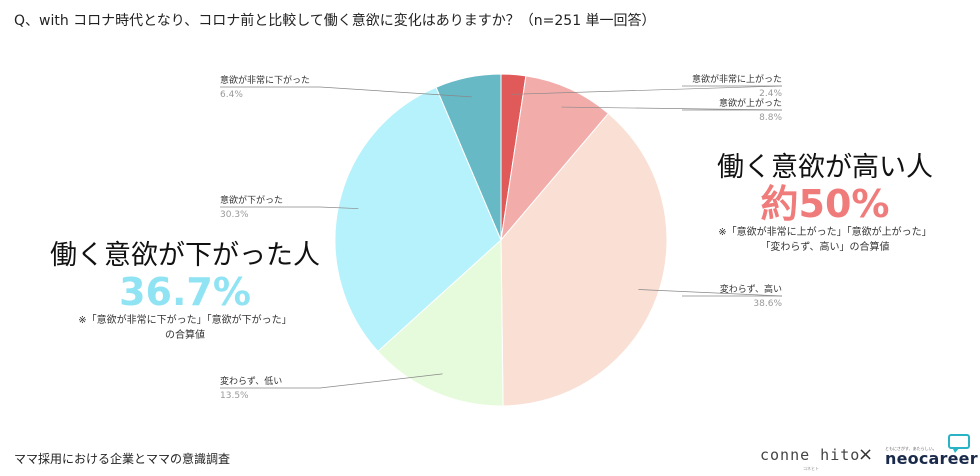  I want to click on slice-value-2: 8.8%, so click(770, 118).